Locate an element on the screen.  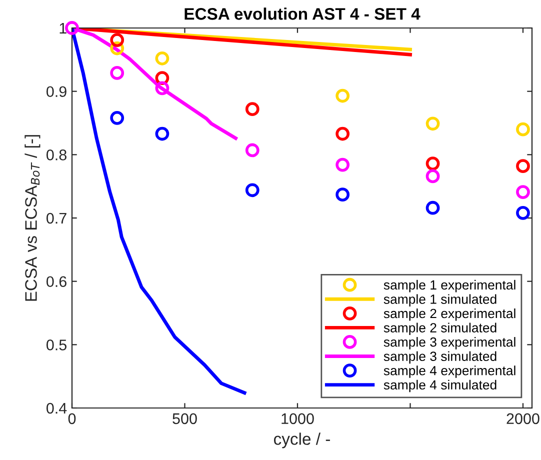
y-tick-label: 0.7 is located at coordinates (56, 218).